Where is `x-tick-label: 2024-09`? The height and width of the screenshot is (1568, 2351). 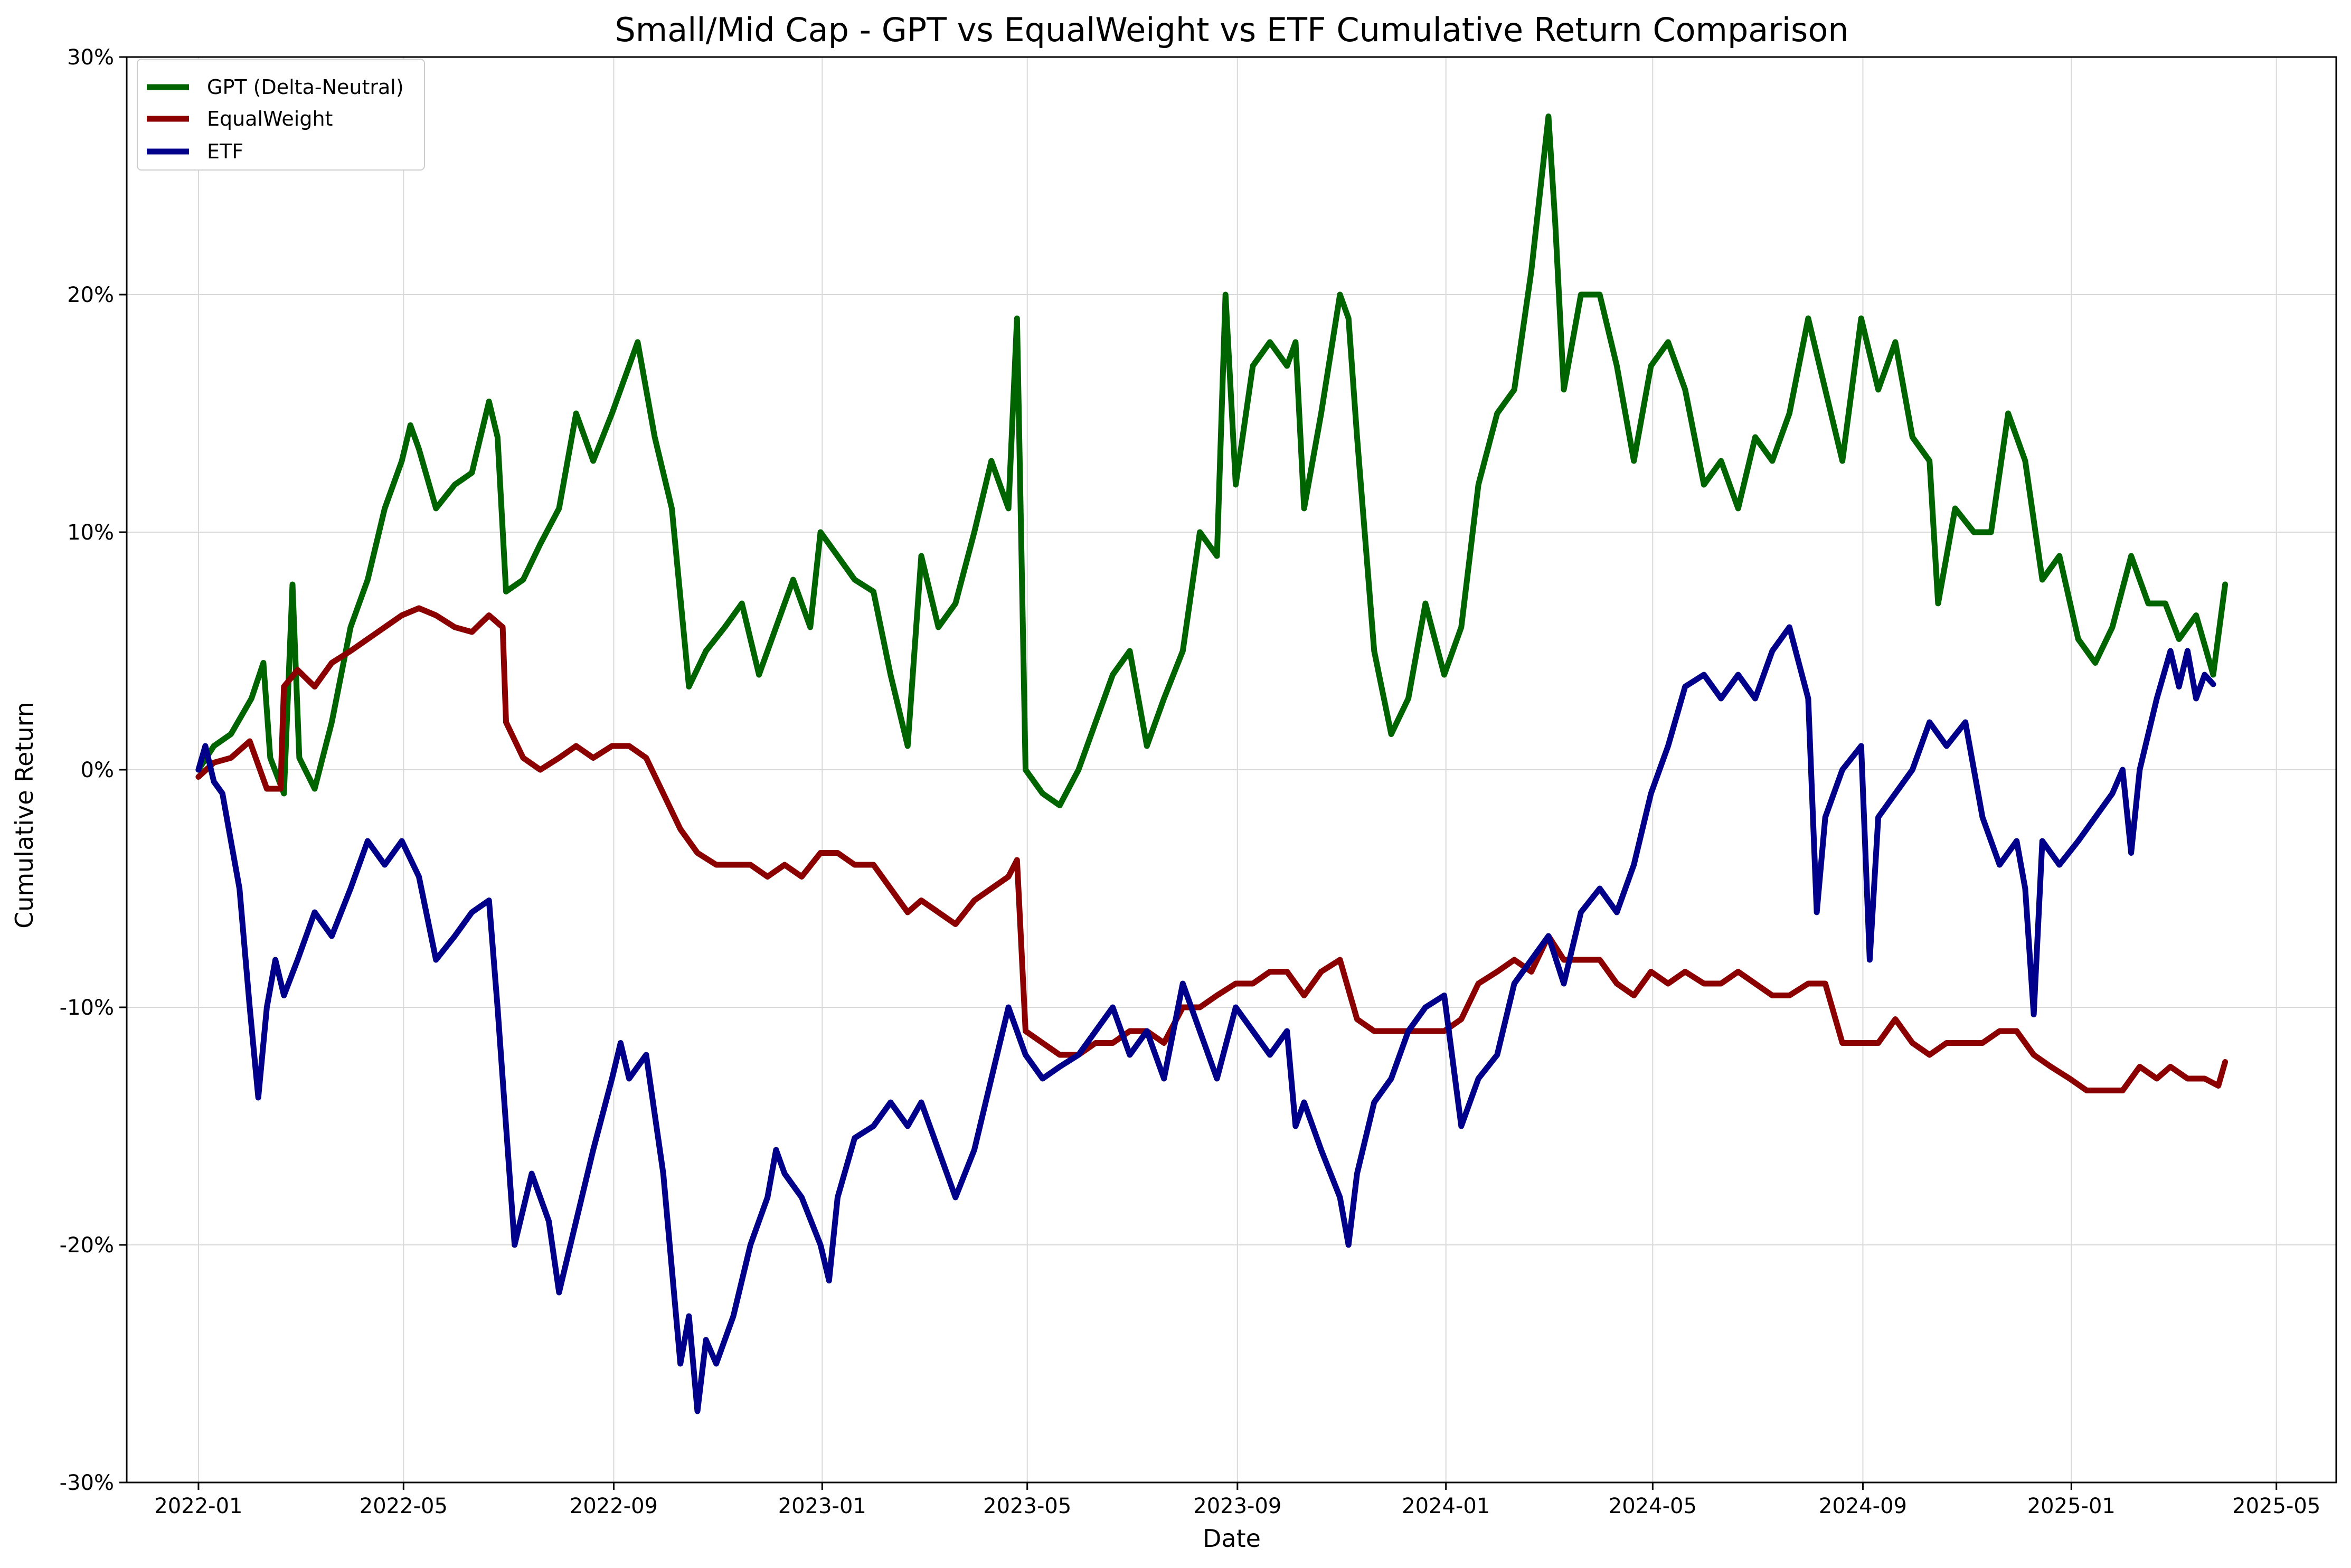
x-tick-label: 2024-09 is located at coordinates (1863, 1506).